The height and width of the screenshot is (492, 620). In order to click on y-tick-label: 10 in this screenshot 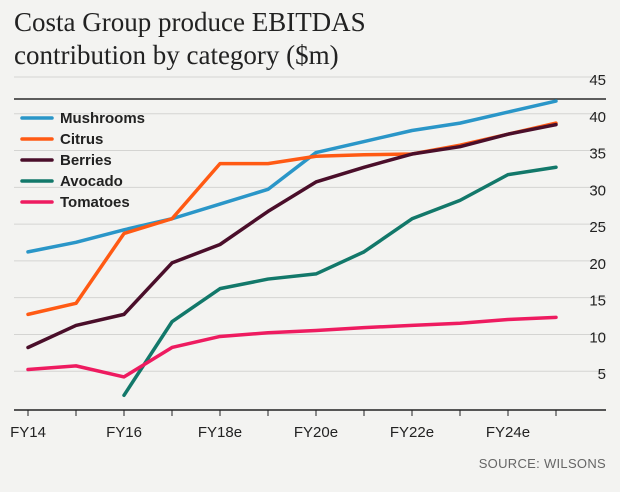, I will do `click(597, 337)`.